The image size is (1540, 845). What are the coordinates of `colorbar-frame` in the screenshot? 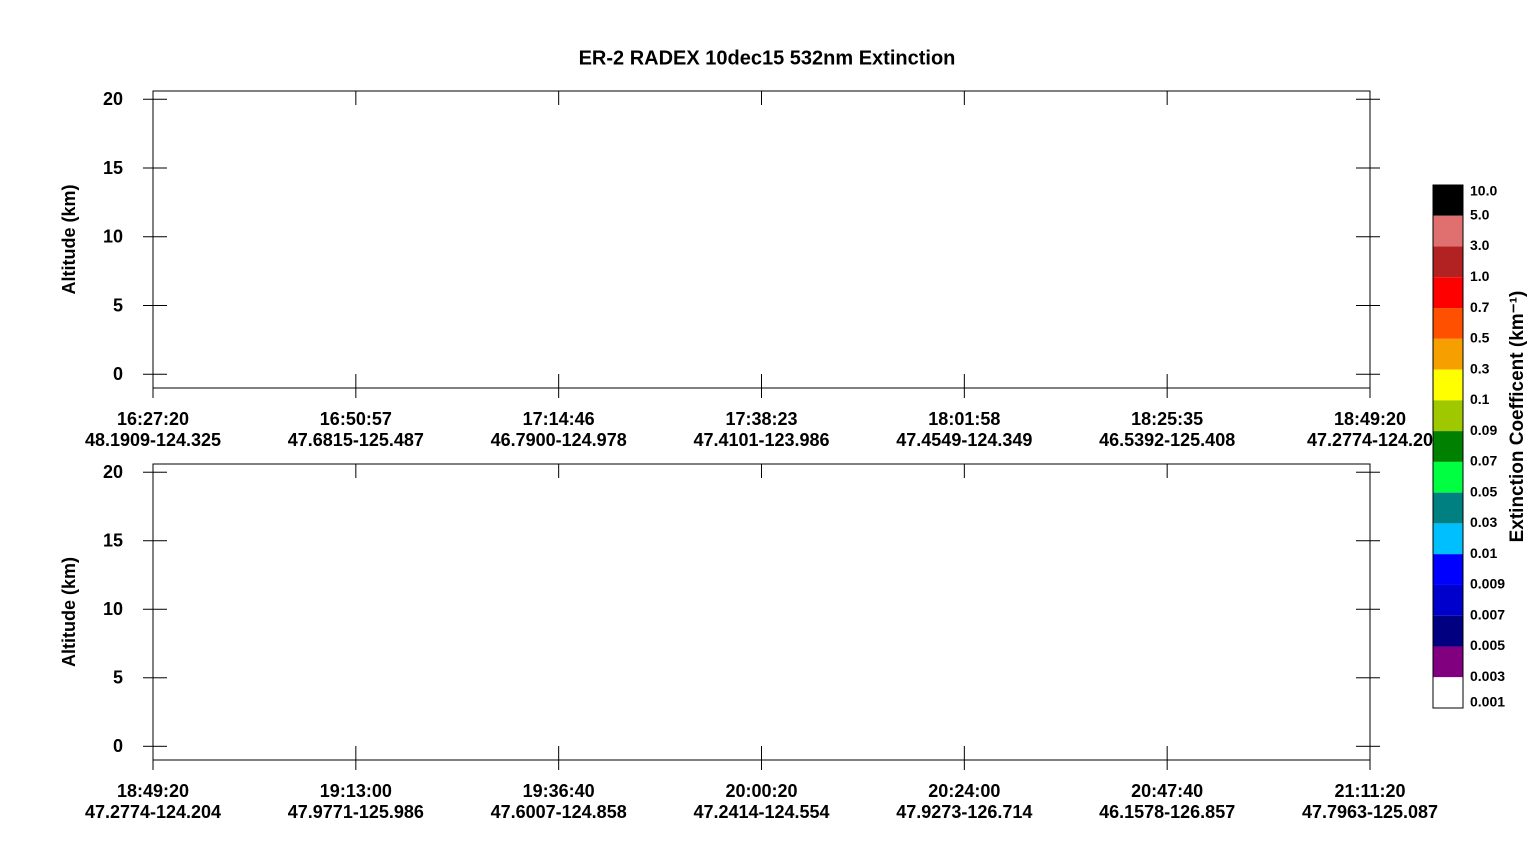 It's located at (1448, 446).